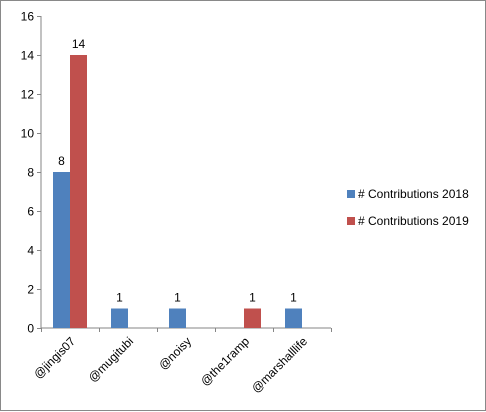  I want to click on y-tick-label: 16, so click(28, 17).